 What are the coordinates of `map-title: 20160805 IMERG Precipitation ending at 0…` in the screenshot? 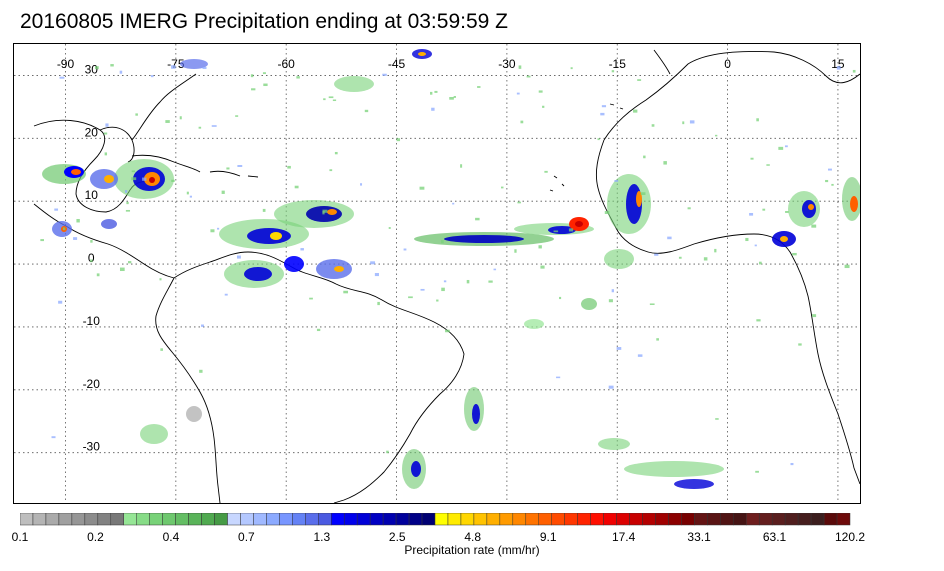 It's located at (264, 21).